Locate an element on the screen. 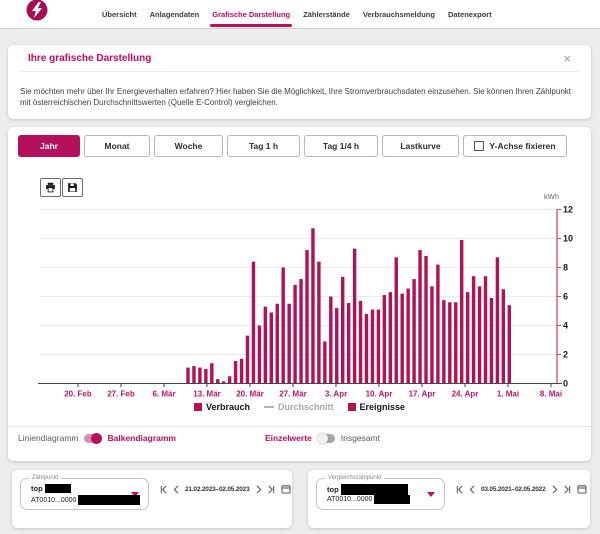 The height and width of the screenshot is (534, 600). legend-item-durchschnitt: Durchschnitt is located at coordinates (298, 407).